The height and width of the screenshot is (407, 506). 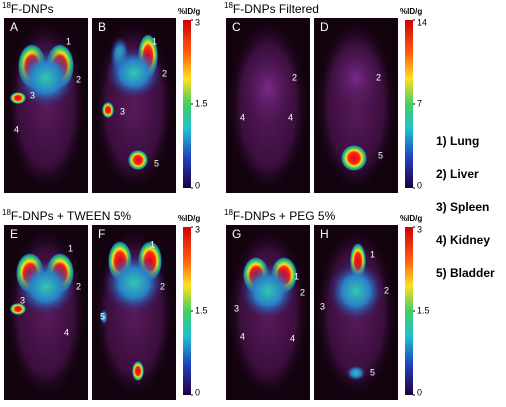 I want to click on pet-image: E 1 2 3 4, so click(x=46, y=312).